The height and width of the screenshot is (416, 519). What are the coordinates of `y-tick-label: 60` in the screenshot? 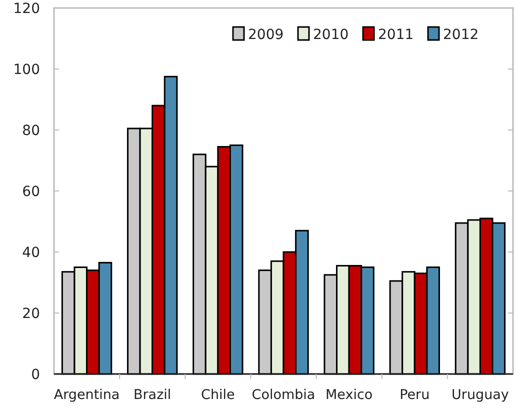 It's located at (31, 192).